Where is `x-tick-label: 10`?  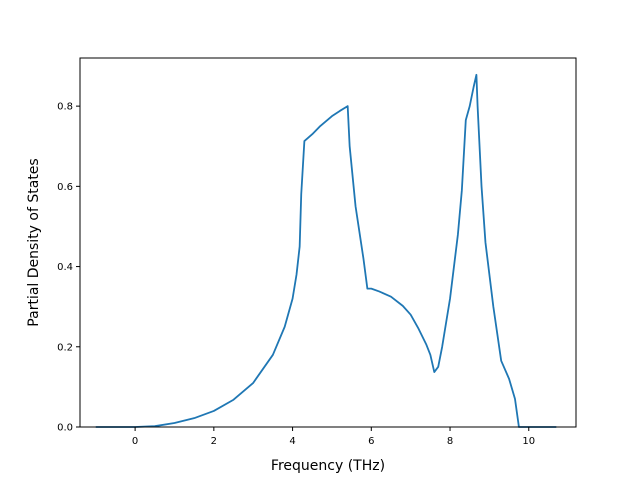 x-tick-label: 10 is located at coordinates (528, 441).